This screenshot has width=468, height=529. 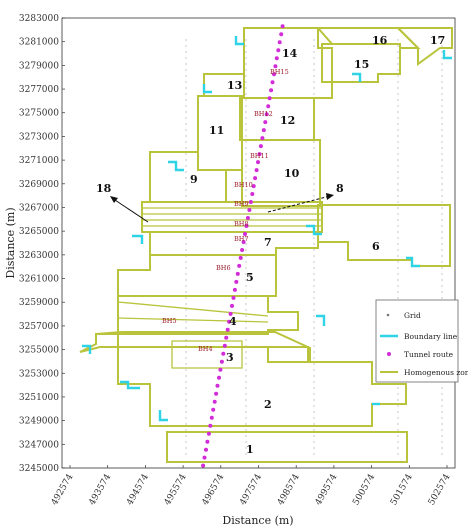 What do you see at coordinates (431, 336) in the screenshot?
I see `legend-boundary-label: Boundary line` at bounding box center [431, 336].